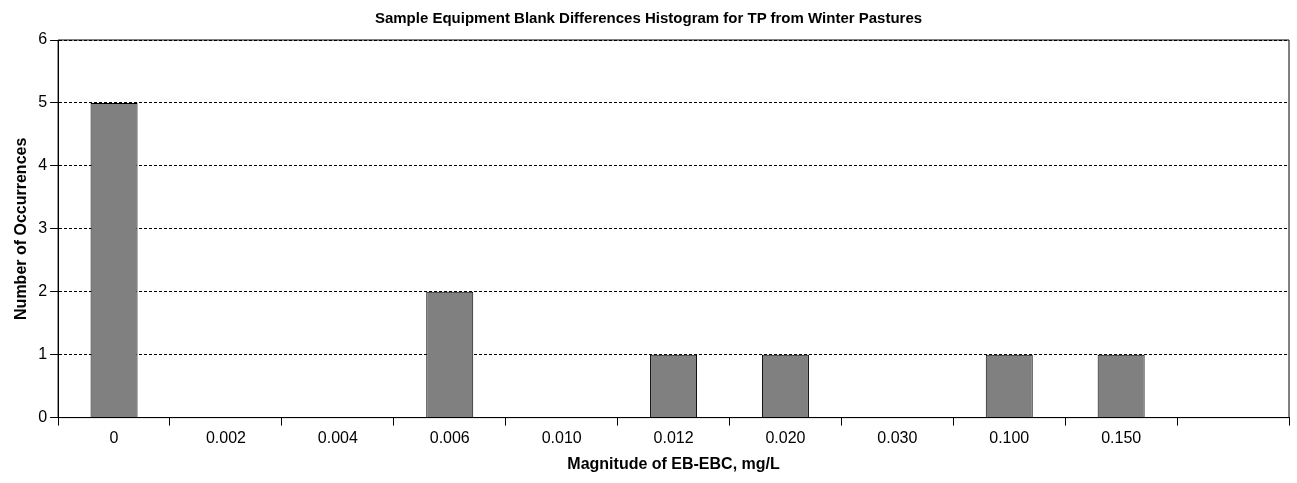  Describe the element at coordinates (897, 437) in the screenshot. I see `x-tick-label: 0.030` at that location.